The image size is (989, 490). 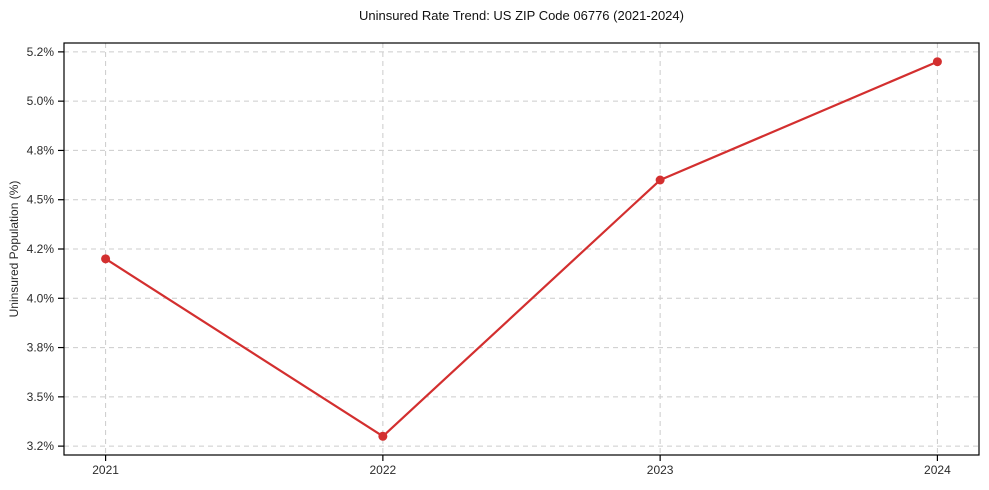 I want to click on y-tick-label: 5.2%, so click(x=41, y=52).